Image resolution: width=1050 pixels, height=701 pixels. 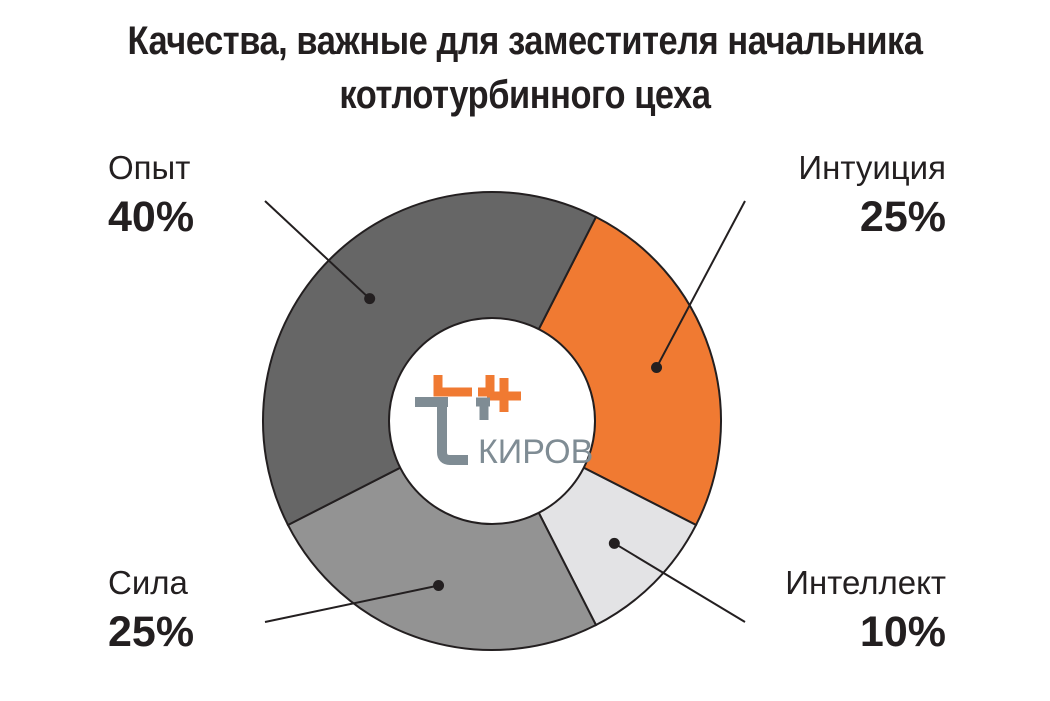 What do you see at coordinates (148, 582) in the screenshot?
I see `slice-label: Сила` at bounding box center [148, 582].